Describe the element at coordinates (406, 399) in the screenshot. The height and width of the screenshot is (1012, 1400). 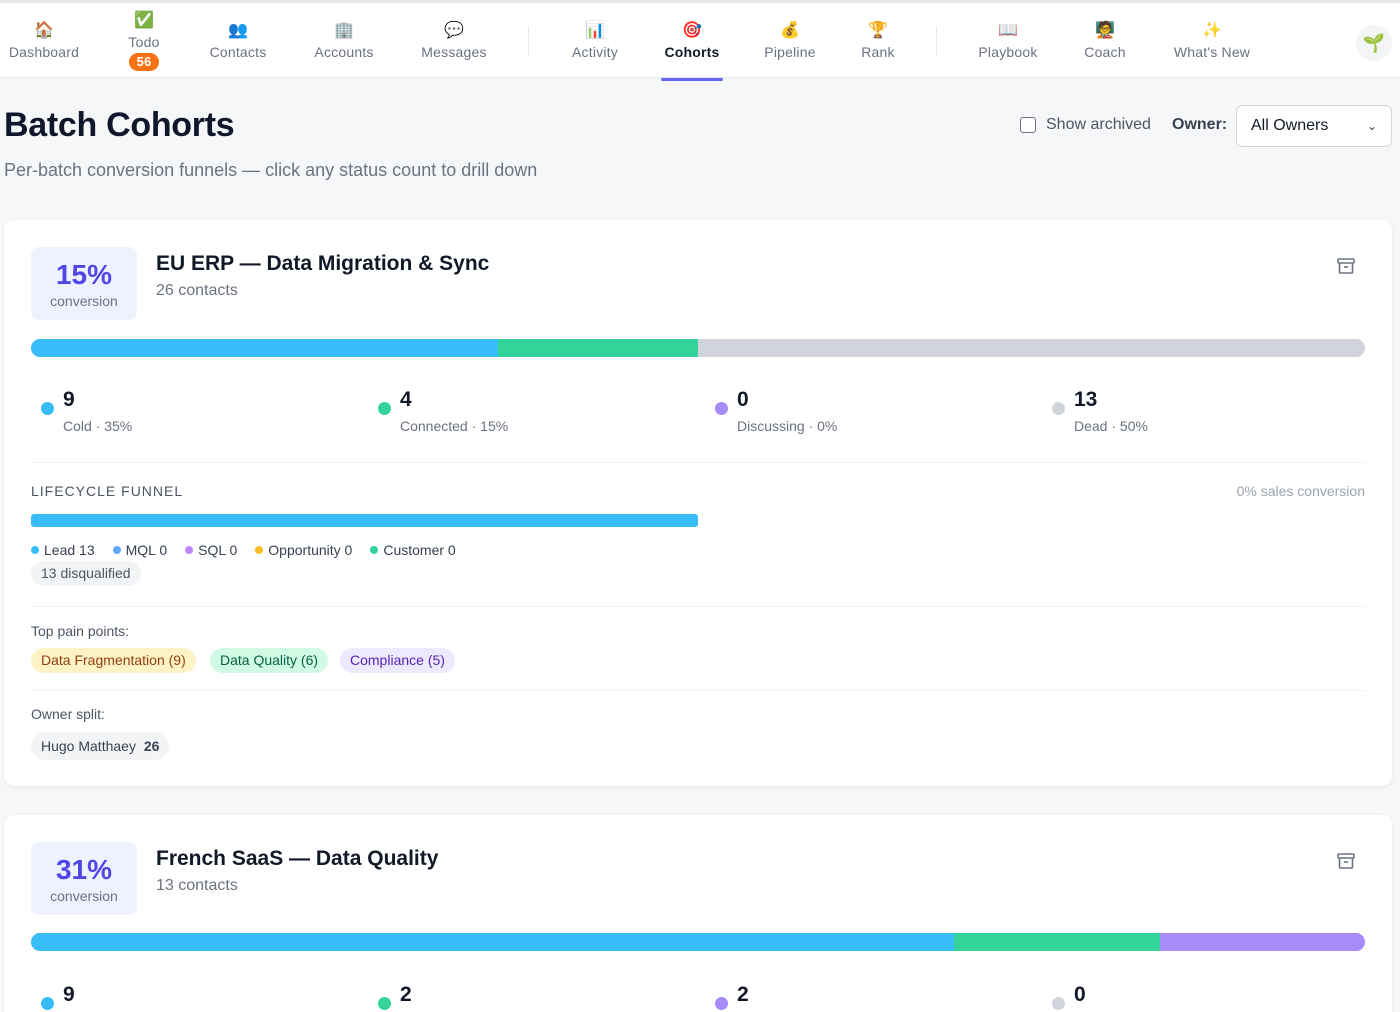
I see `status-count: 4` at that location.